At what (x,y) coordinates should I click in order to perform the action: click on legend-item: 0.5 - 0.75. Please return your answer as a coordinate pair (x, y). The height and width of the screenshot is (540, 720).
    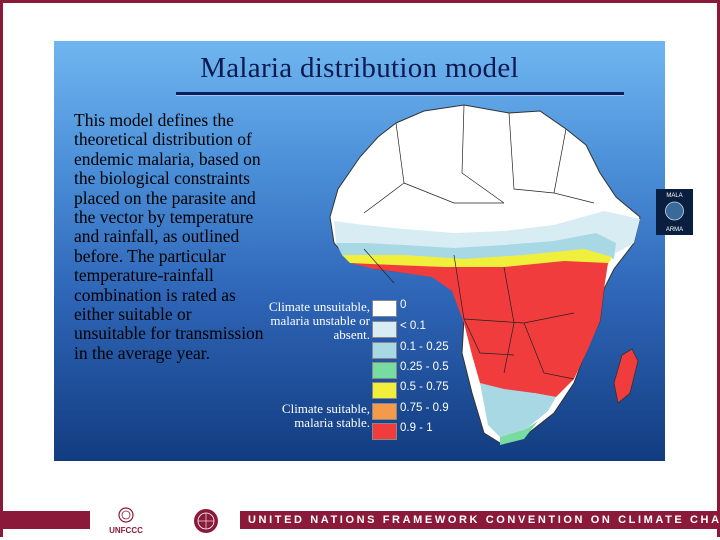
    Looking at the image, I should click on (436, 390).